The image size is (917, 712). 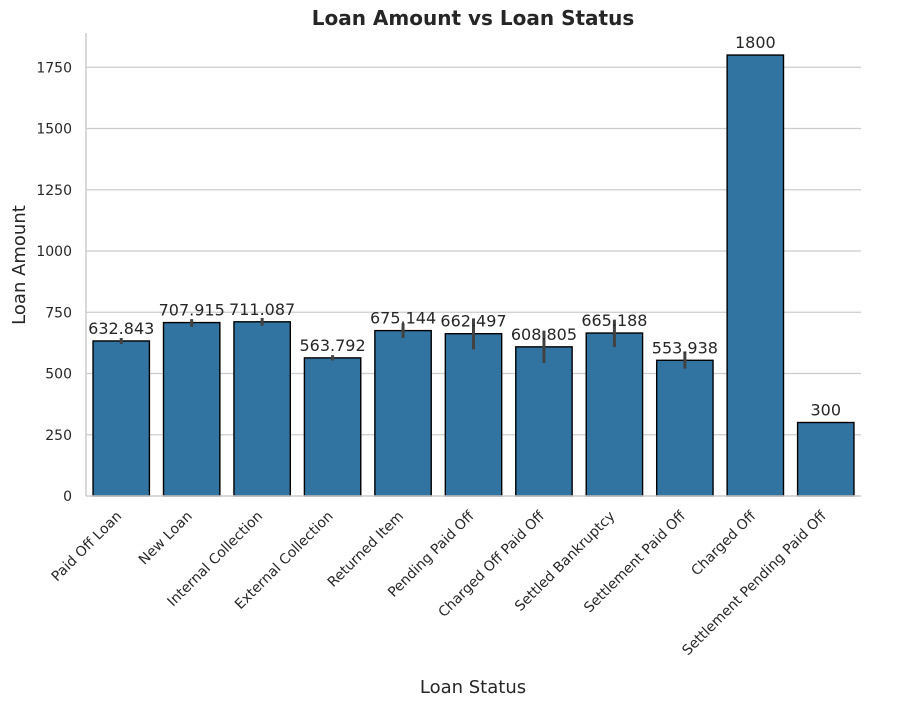 What do you see at coordinates (58, 436) in the screenshot?
I see `y-tick-label: 250` at bounding box center [58, 436].